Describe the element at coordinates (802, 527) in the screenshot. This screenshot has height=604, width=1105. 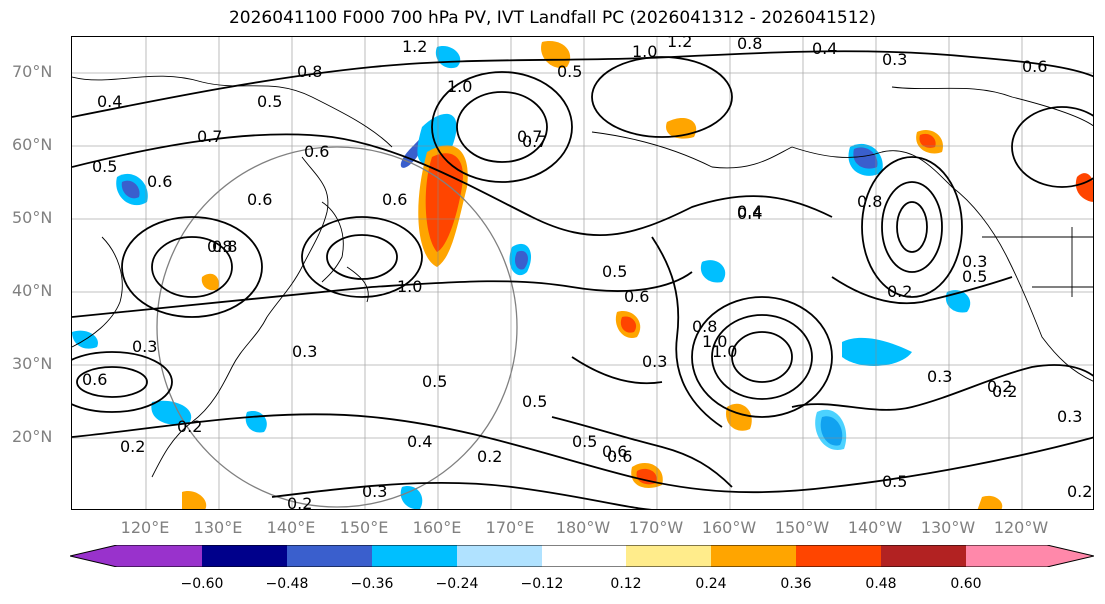
I see `lon-label: 150°W` at that location.